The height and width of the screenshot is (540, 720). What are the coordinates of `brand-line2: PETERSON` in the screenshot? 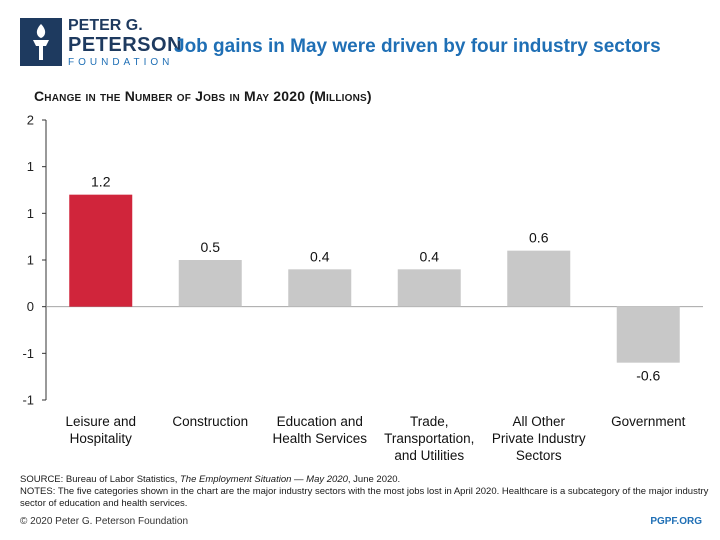 It's located at (125, 45).